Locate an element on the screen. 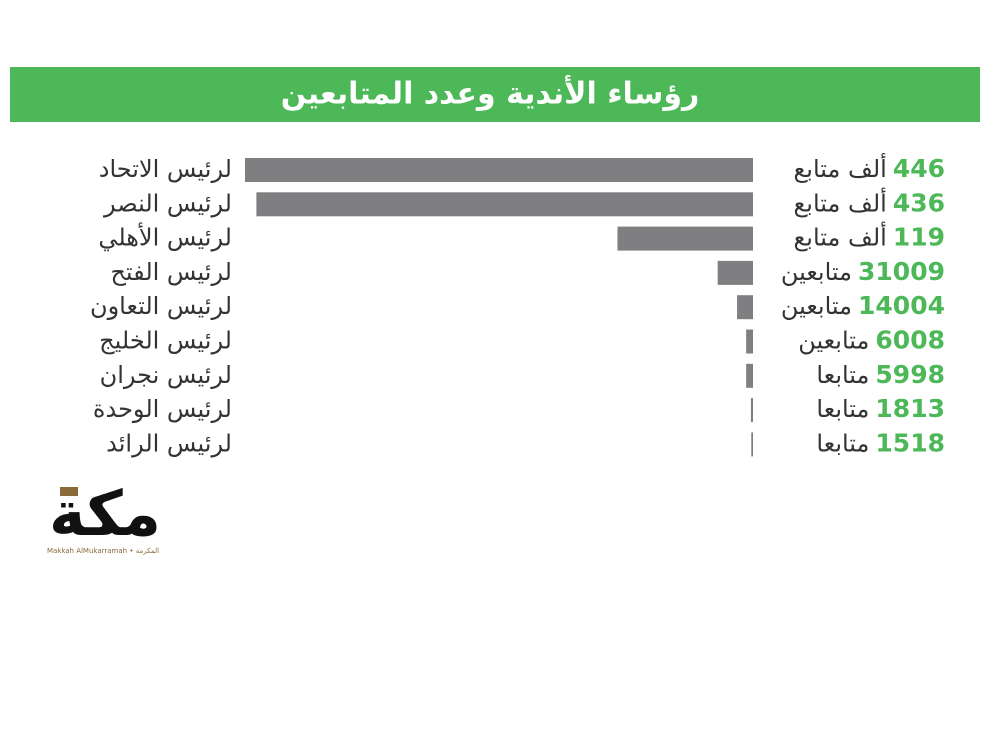  chart-title: رؤساء الأندية وعدد المتابعين is located at coordinates (490, 93).